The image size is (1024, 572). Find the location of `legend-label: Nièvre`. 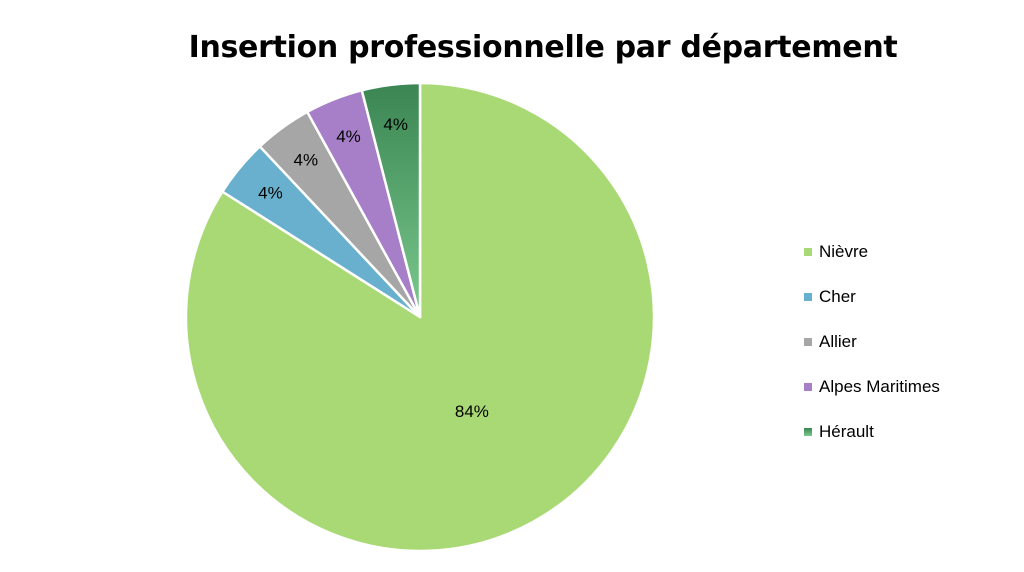

legend-label: Nièvre is located at coordinates (844, 251).